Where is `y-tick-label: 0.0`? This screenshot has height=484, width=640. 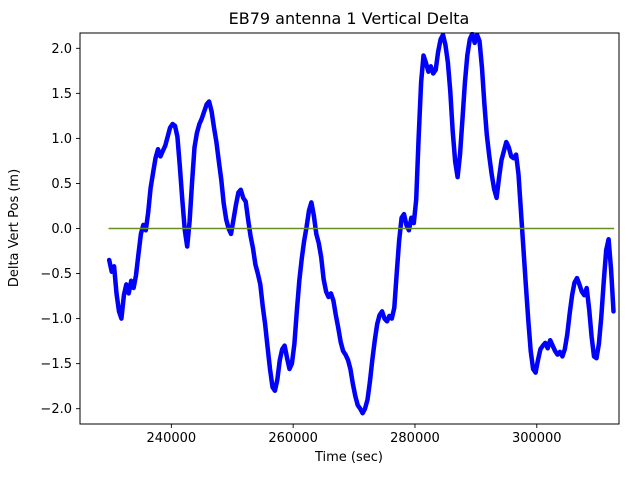
y-tick-label: 0.0 is located at coordinates (61, 229).